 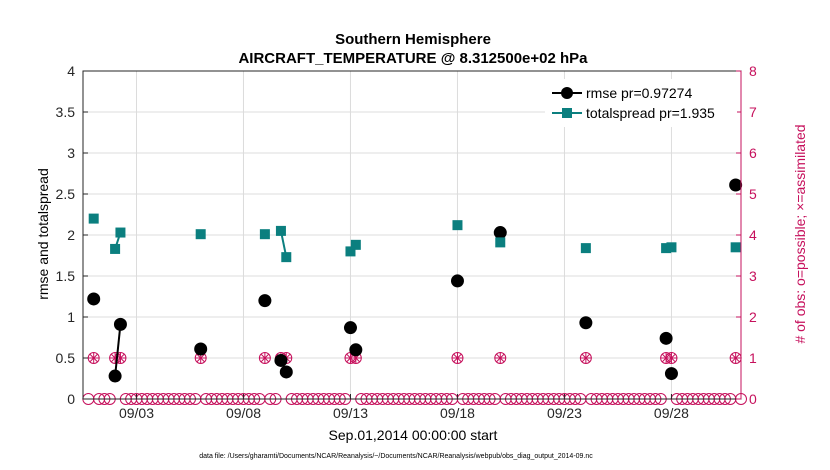 What do you see at coordinates (753, 358) in the screenshot?
I see `y-right-tick-label: 1` at bounding box center [753, 358].